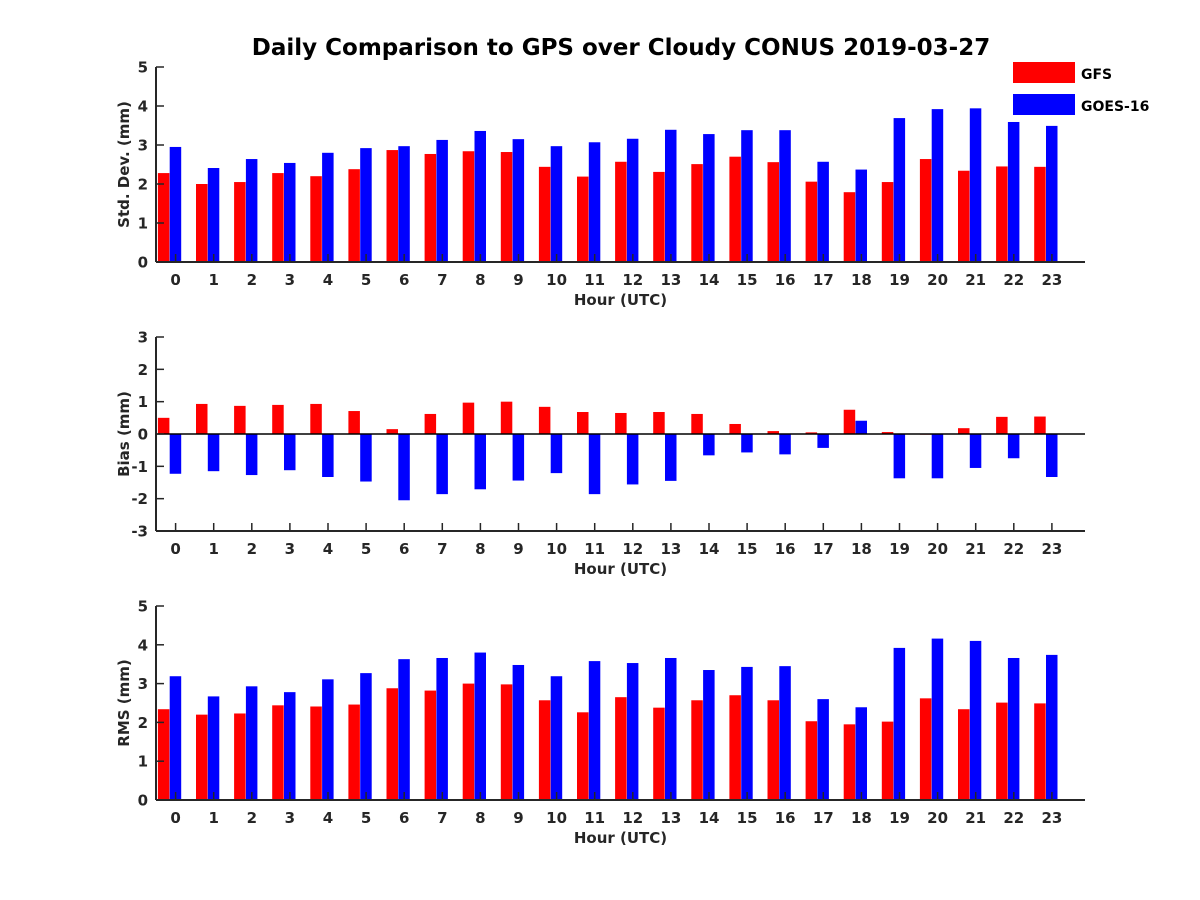  Describe the element at coordinates (823, 818) in the screenshot. I see `rms-x-tick-label: 17` at that location.